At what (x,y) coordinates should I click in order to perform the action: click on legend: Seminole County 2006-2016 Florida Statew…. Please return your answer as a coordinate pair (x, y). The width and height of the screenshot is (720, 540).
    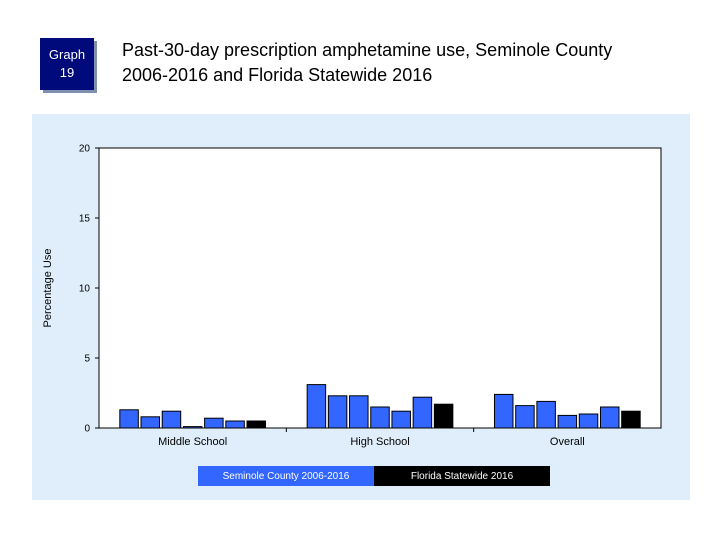
    Looking at the image, I should click on (374, 476).